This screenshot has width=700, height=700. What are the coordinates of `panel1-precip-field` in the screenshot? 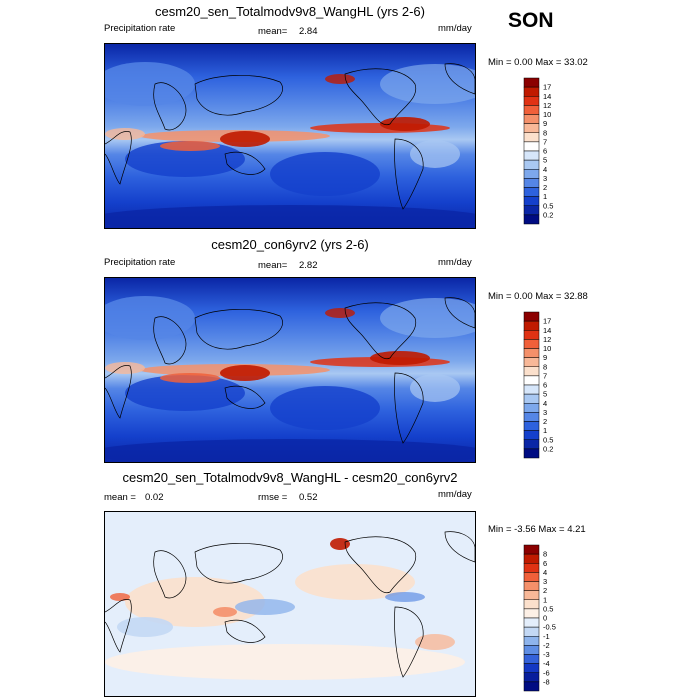 It's located at (290, 136).